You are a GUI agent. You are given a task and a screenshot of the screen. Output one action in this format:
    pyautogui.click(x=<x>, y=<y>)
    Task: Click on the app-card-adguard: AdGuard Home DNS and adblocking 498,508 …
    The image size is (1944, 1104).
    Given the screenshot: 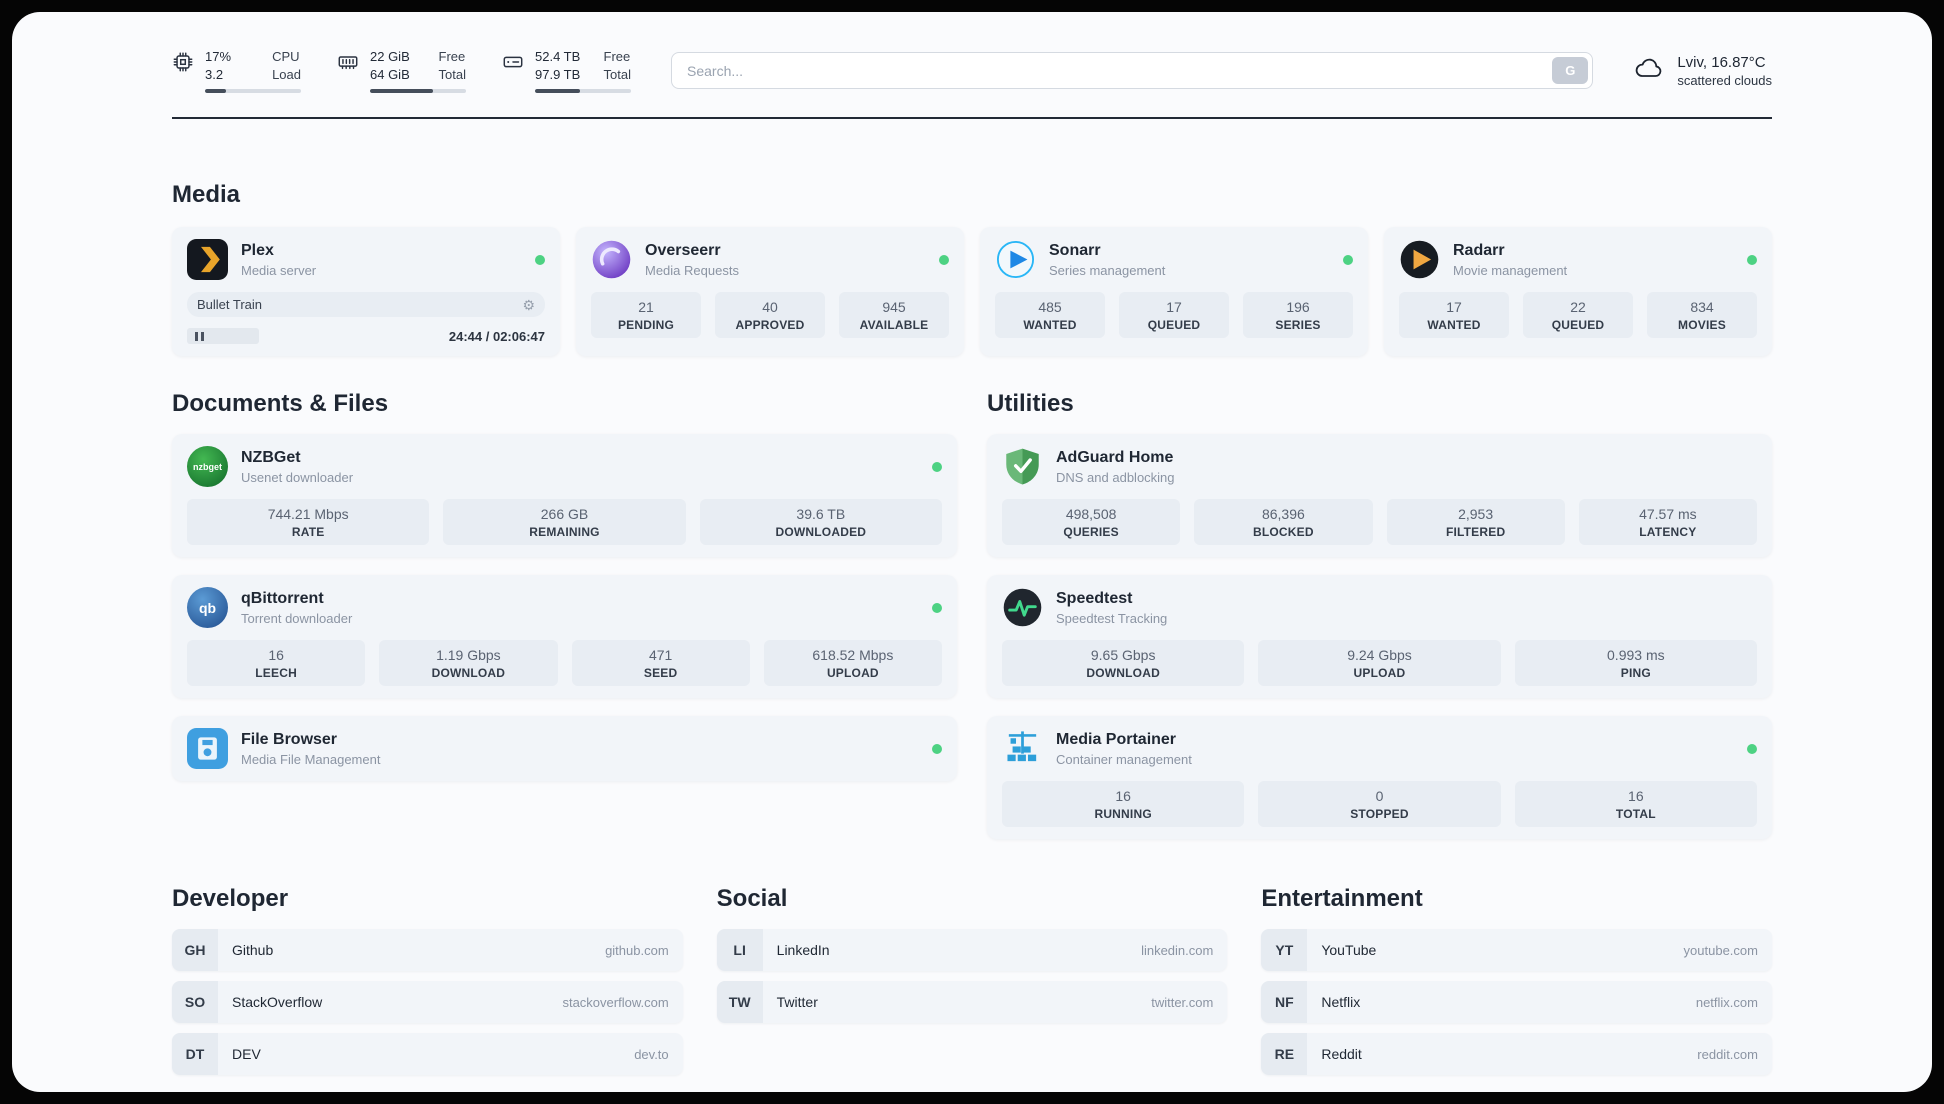 What is the action you would take?
    pyautogui.click(x=1379, y=496)
    